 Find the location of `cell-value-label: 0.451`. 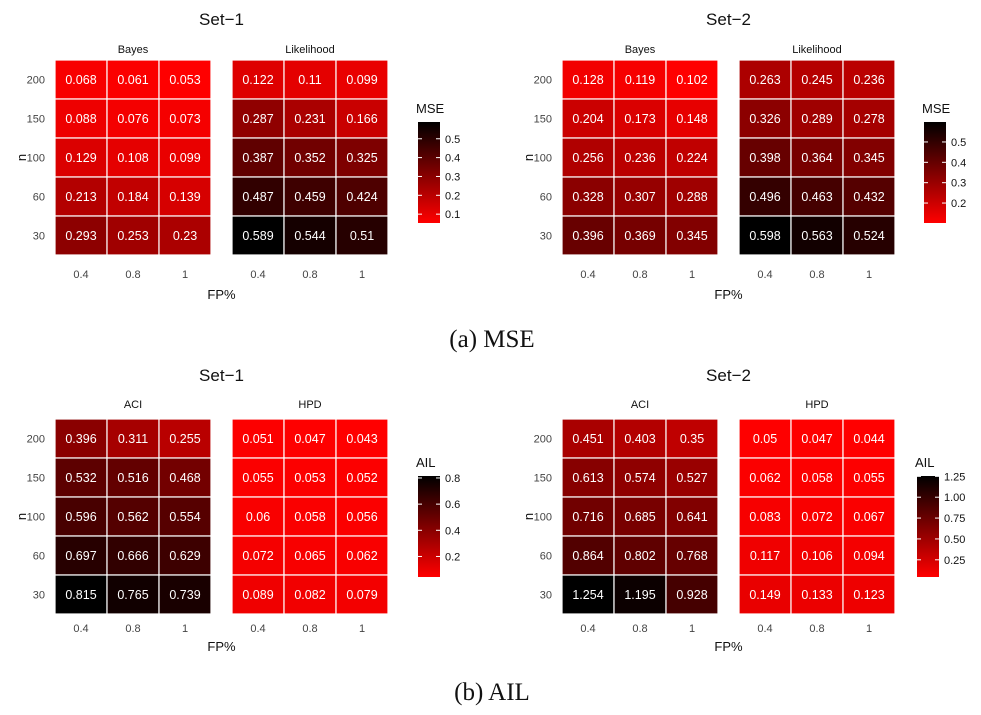

cell-value-label: 0.451 is located at coordinates (587, 439).